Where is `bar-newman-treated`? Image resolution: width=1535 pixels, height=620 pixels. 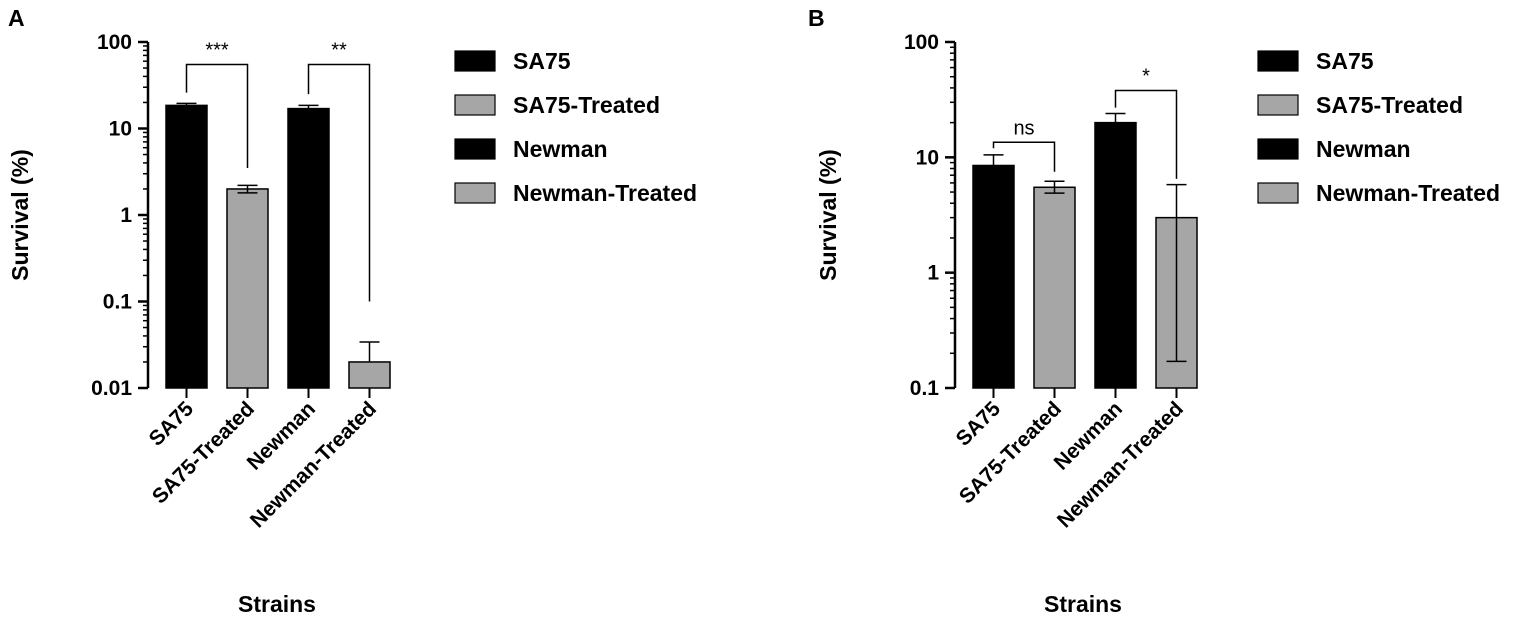
bar-newman-treated is located at coordinates (369, 375).